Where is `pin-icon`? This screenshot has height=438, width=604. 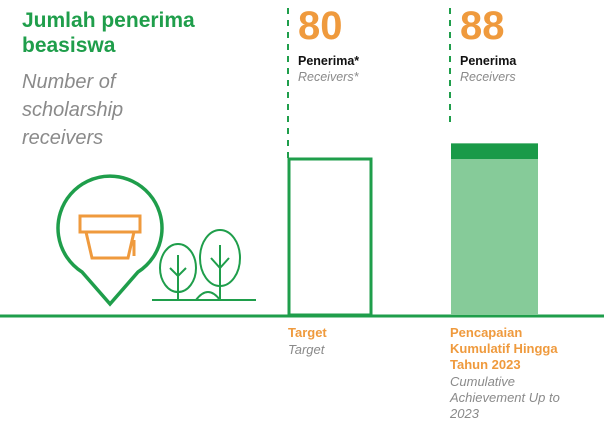
pin-icon is located at coordinates (110, 240).